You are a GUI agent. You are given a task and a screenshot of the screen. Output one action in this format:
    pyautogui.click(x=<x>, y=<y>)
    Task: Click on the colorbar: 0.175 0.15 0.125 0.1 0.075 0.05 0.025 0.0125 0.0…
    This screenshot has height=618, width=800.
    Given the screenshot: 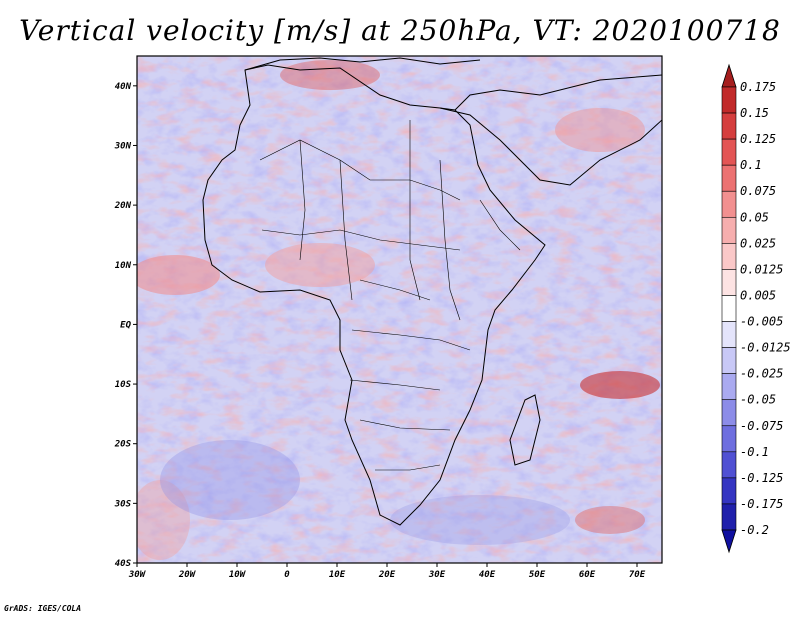 What is the action you would take?
    pyautogui.click(x=756, y=308)
    